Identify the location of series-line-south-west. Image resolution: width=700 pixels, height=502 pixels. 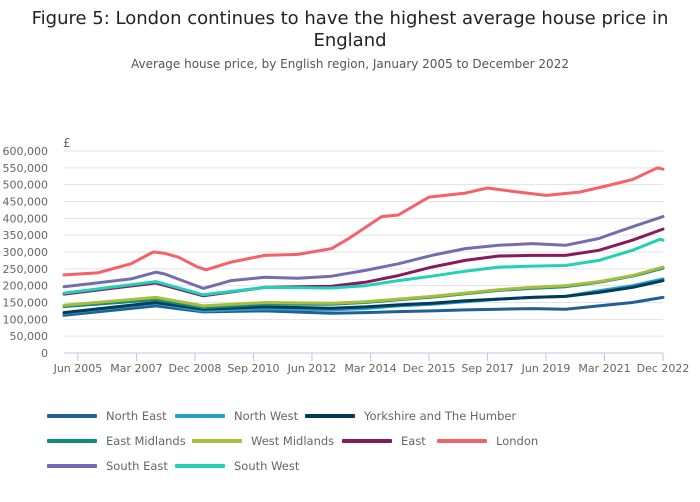
(363, 267).